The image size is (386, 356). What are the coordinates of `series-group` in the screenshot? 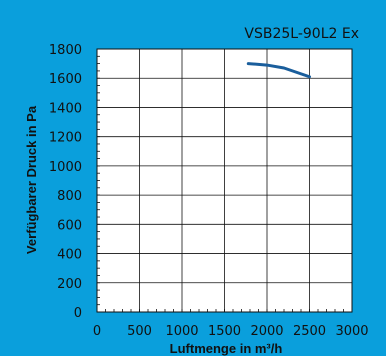 It's located at (278, 70).